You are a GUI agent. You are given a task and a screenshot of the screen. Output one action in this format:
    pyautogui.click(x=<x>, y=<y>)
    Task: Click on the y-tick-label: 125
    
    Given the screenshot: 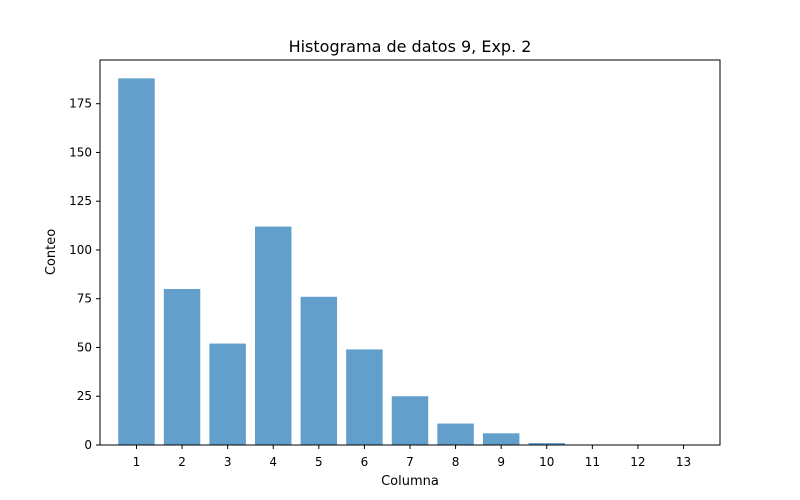 What is the action you would take?
    pyautogui.click(x=80, y=201)
    